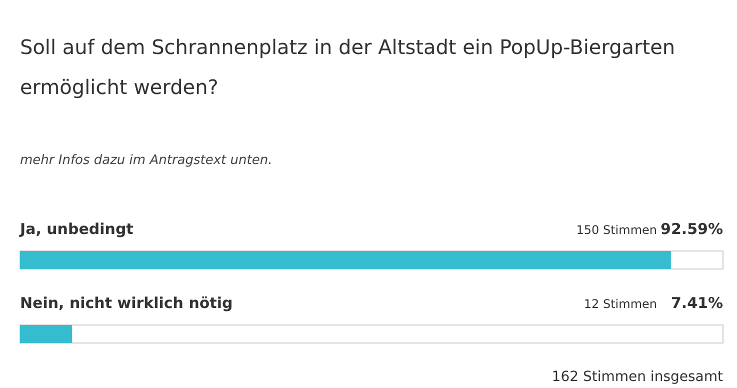 Image resolution: width=737 pixels, height=388 pixels. Describe the element at coordinates (146, 160) in the screenshot. I see `chart-subtitle: mehr Infos dazu im Antragstext unten.` at that location.